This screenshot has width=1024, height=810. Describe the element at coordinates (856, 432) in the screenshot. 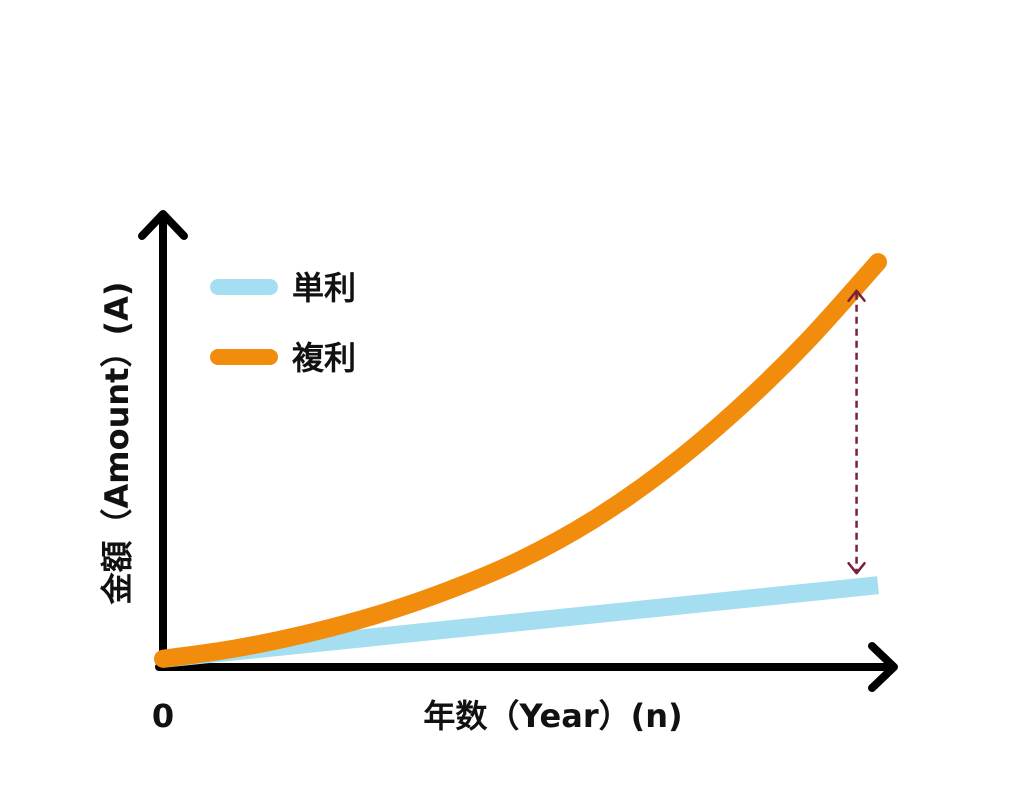

I see `difference-annotation` at that location.